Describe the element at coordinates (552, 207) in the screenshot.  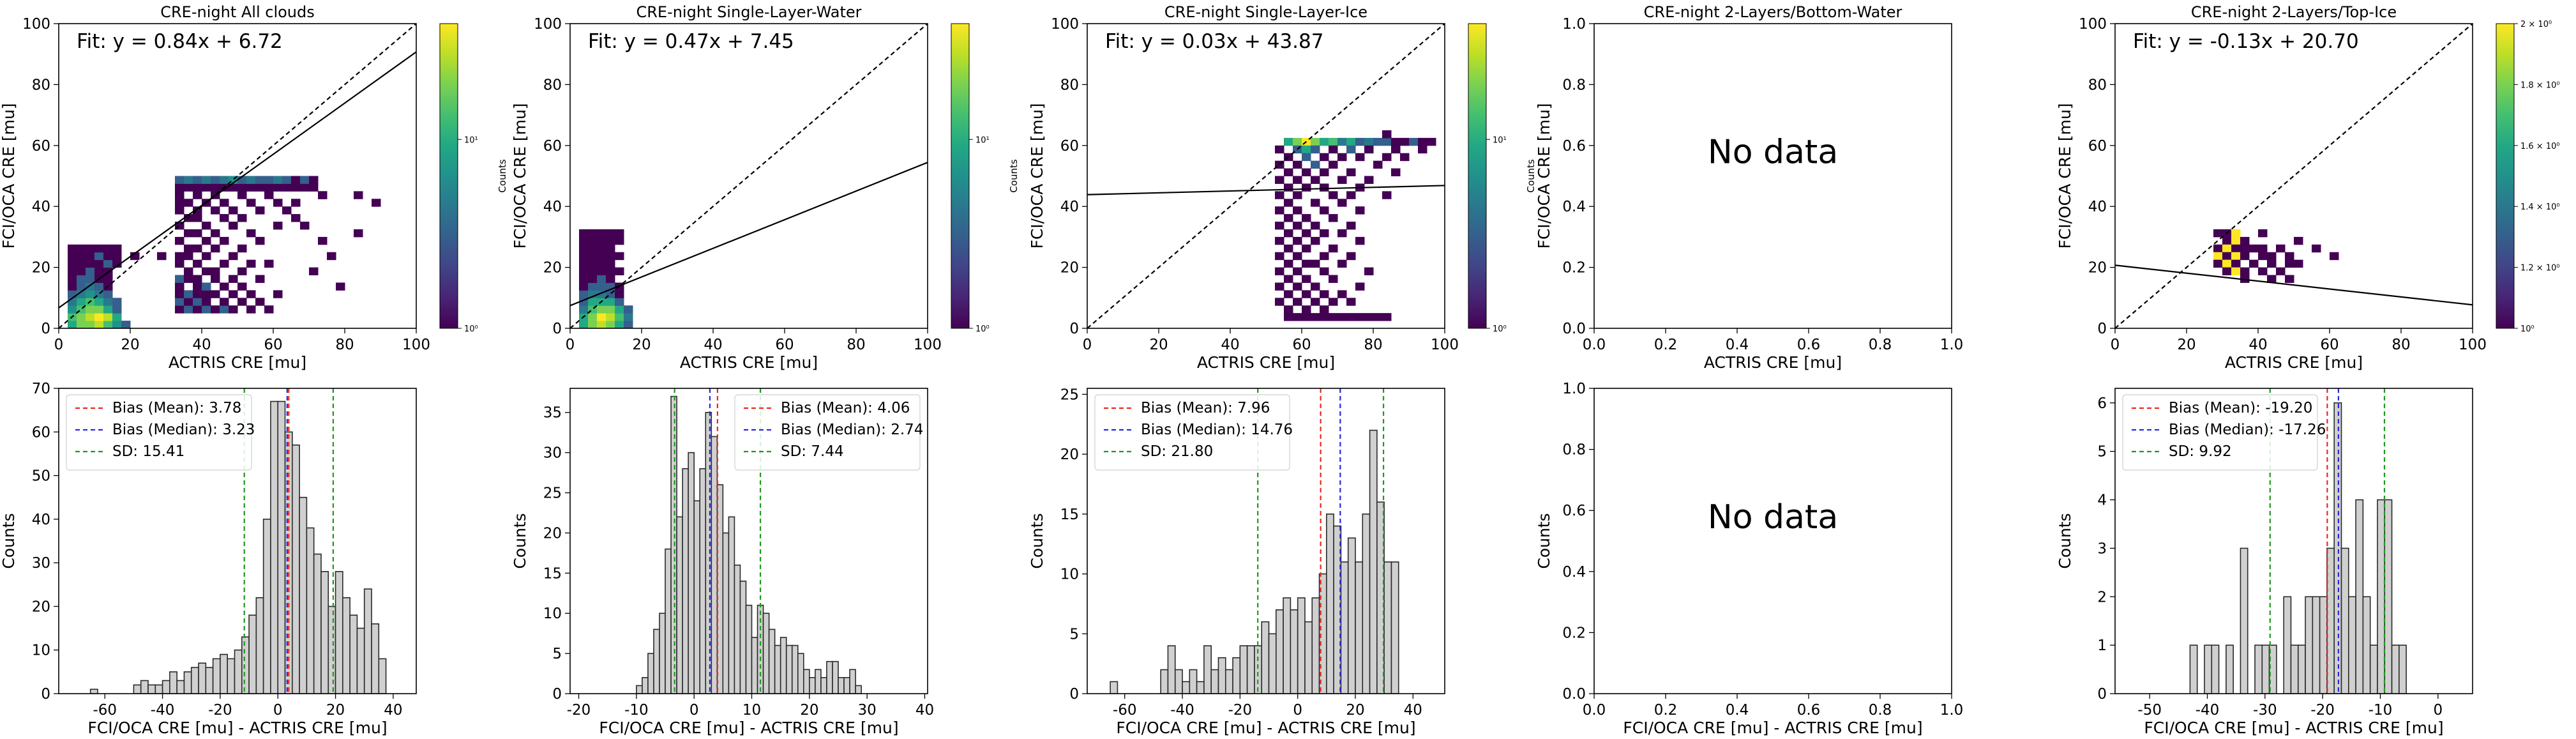
I see `y-tick-label: 40` at that location.